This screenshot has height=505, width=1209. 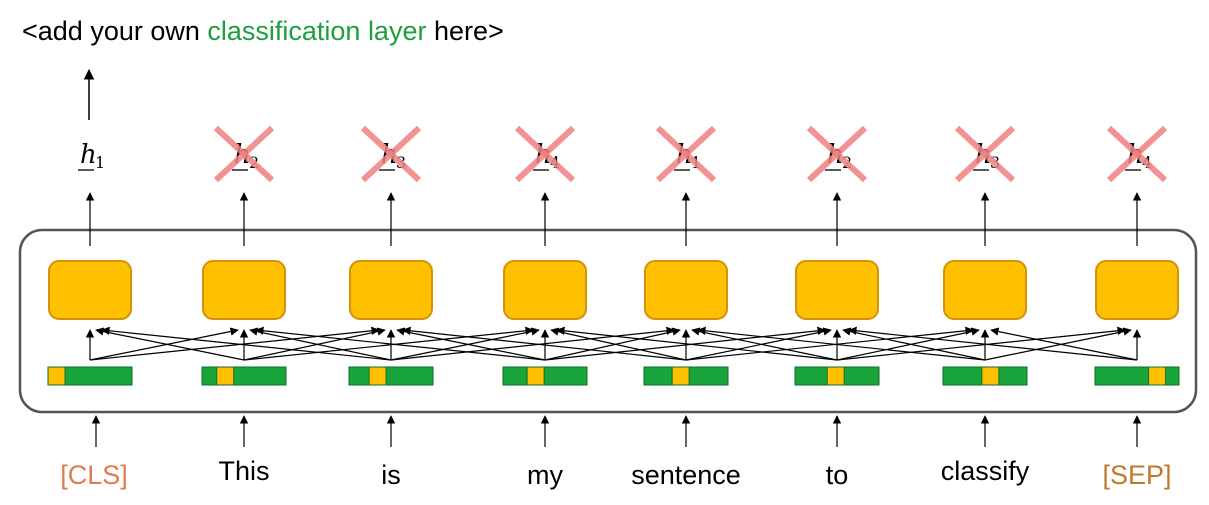 What do you see at coordinates (317, 31) in the screenshot?
I see `caption-highlight: classification layer` at bounding box center [317, 31].